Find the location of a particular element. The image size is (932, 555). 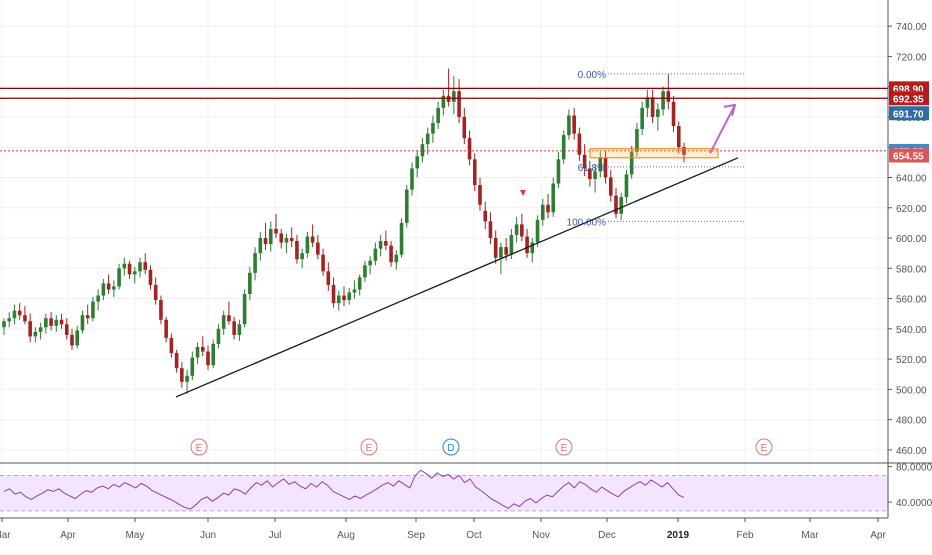

price-tag: 692.35 is located at coordinates (909, 98).